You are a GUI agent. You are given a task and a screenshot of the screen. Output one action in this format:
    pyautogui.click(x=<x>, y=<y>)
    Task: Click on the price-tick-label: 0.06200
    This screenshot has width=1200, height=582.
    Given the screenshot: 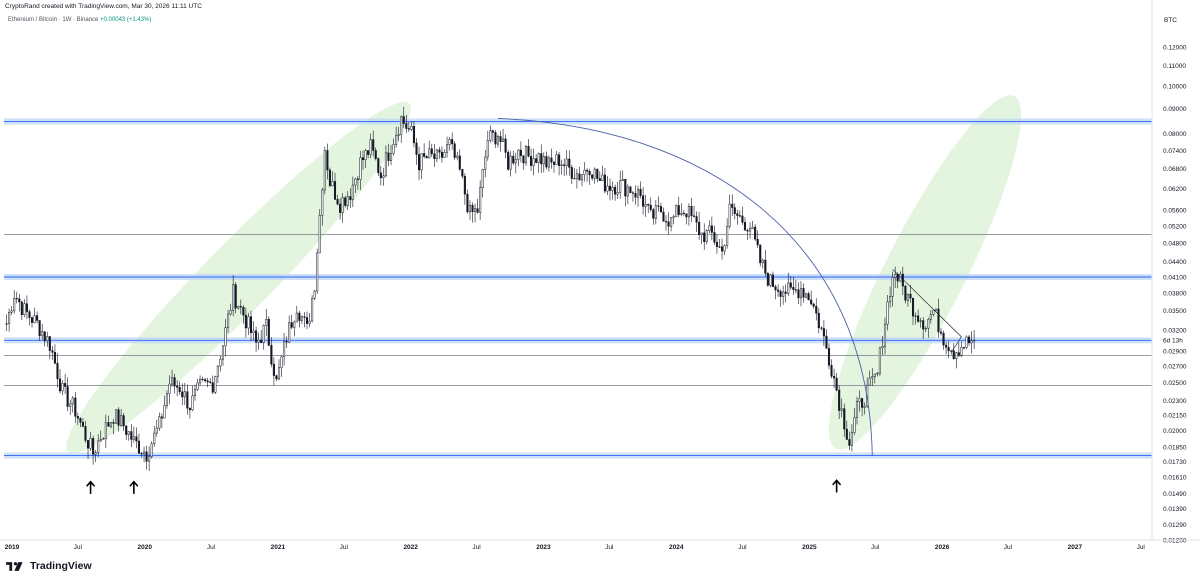 What is the action you would take?
    pyautogui.click(x=1175, y=189)
    